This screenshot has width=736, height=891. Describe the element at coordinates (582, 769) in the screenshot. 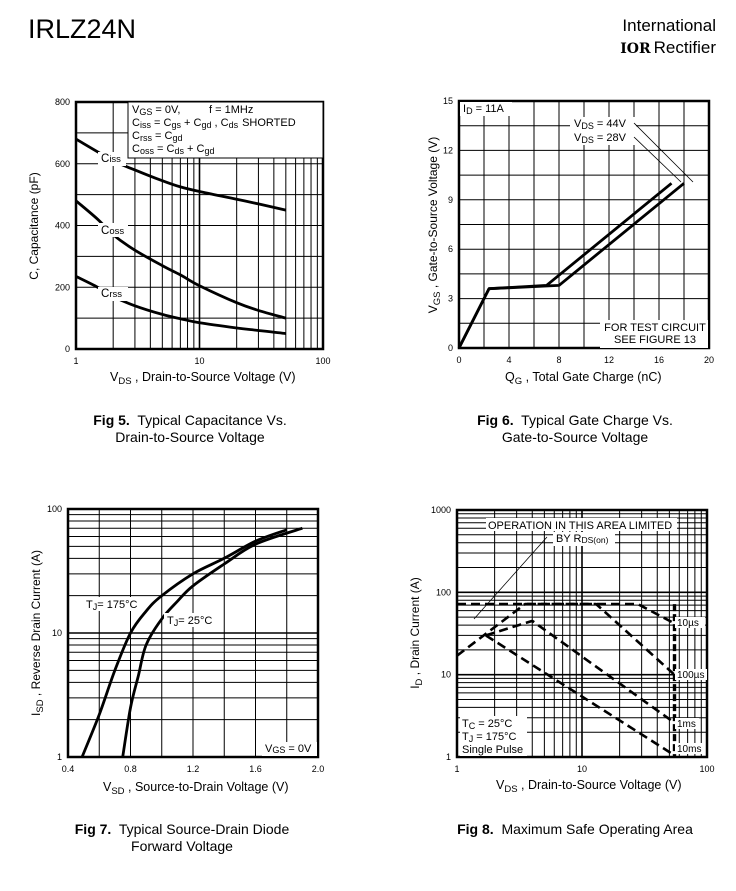

I see `fig8-x-tick-label: 10` at that location.